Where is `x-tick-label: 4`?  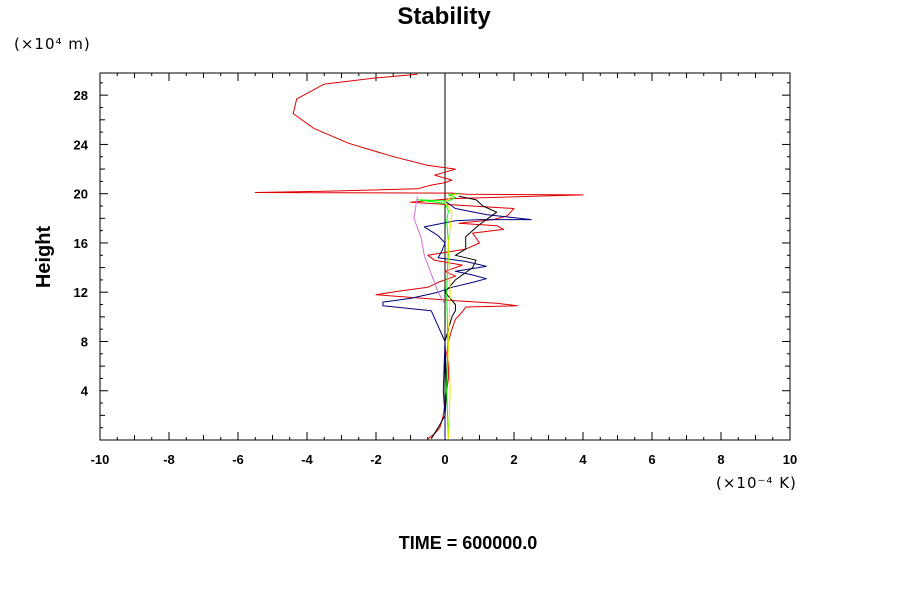
x-tick-label: 4 is located at coordinates (583, 459).